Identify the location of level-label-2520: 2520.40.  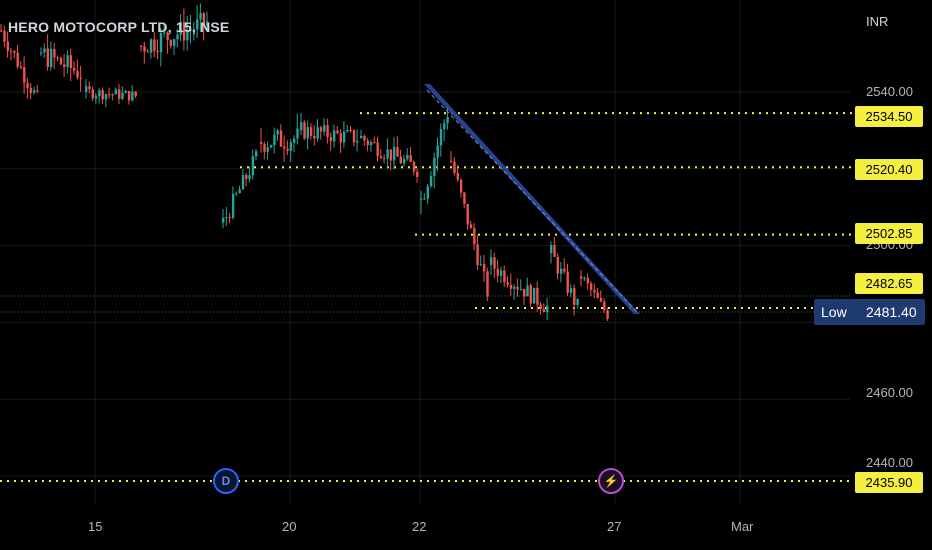
(889, 169).